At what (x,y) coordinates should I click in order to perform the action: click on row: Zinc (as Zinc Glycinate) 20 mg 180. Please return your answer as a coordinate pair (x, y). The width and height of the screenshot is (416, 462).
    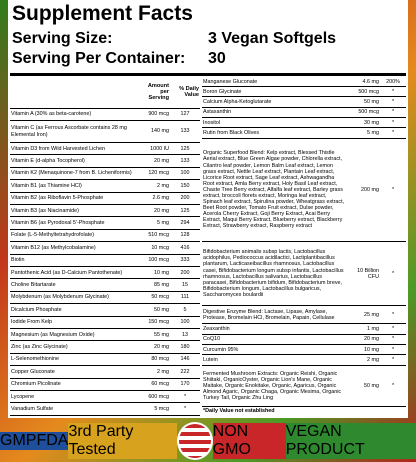
    Looking at the image, I should click on (105, 347).